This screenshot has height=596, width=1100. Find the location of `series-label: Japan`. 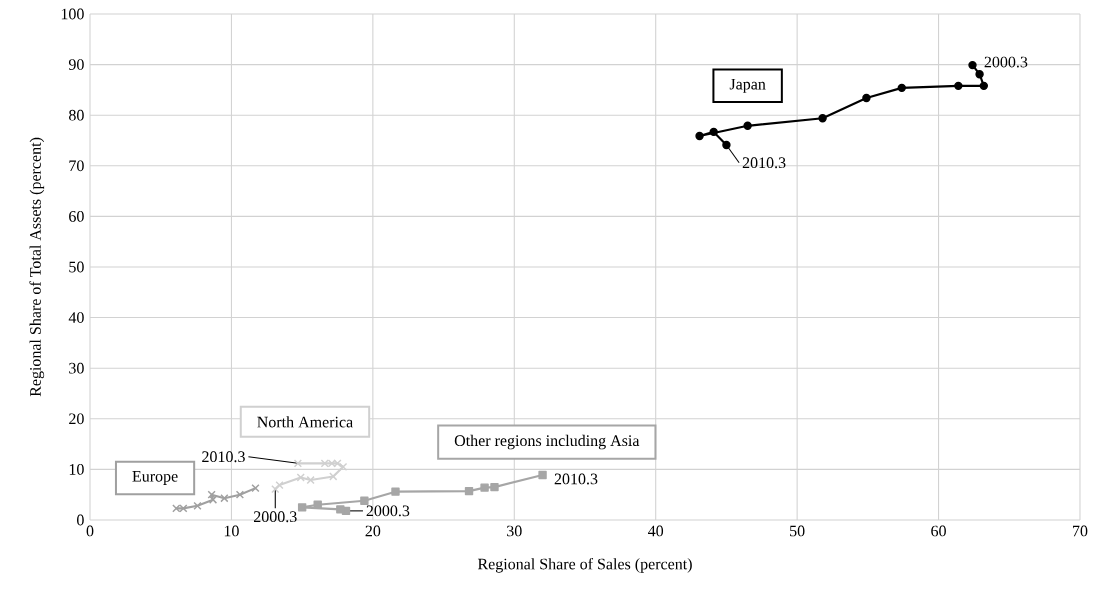

series-label: Japan is located at coordinates (747, 85).